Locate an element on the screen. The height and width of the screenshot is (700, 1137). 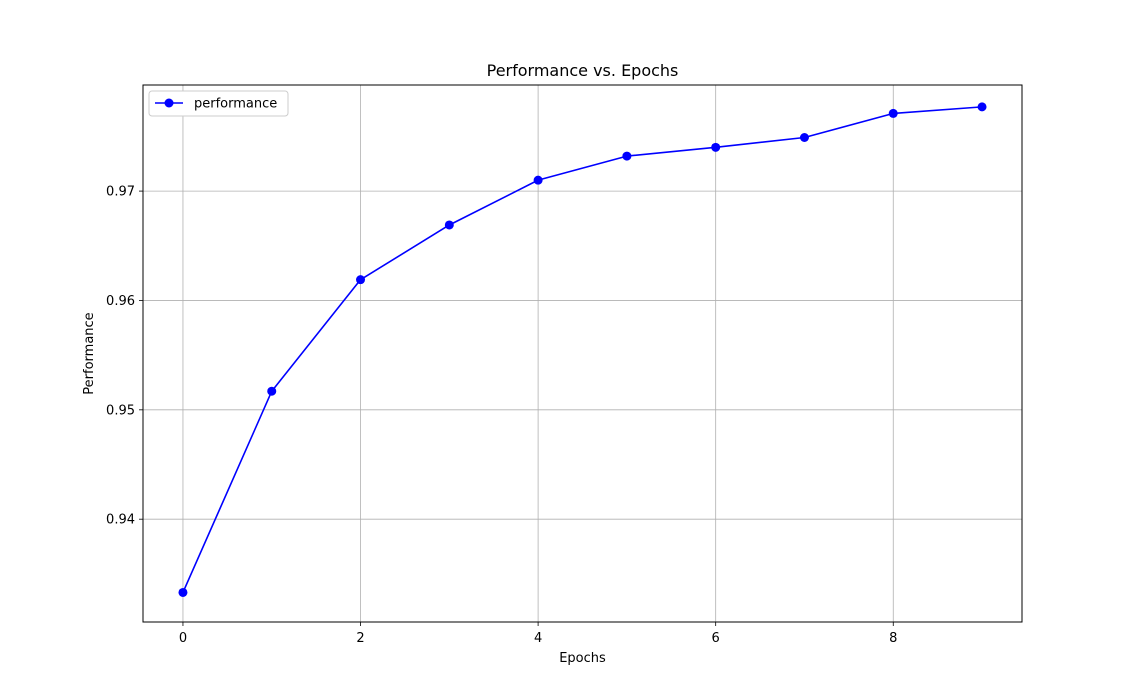
legend: performance is located at coordinates (218, 103).